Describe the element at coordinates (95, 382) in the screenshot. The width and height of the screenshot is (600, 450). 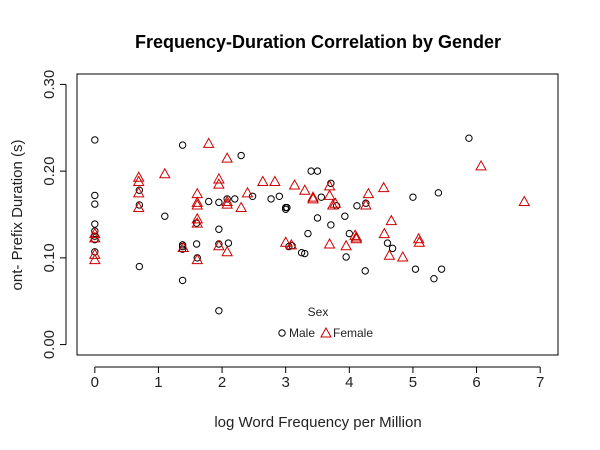
I see `x-tick-label: 0` at that location.